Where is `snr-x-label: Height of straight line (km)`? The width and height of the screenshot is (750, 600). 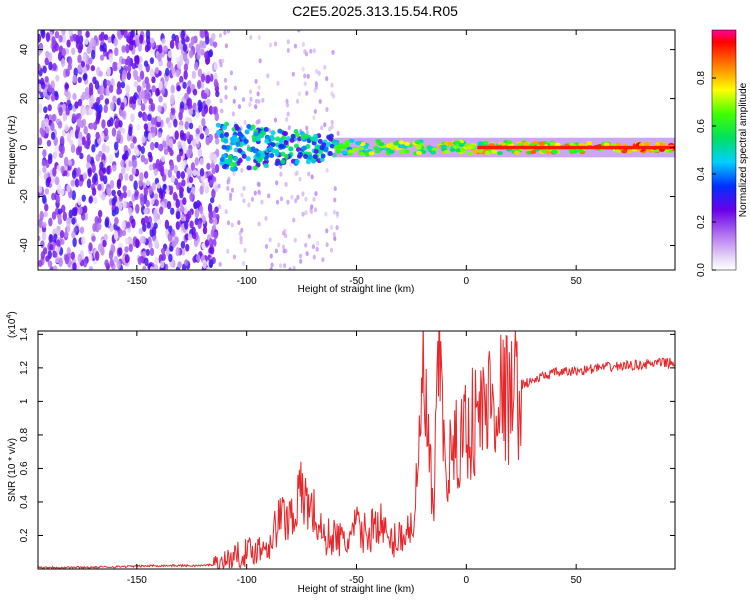
snr-x-label: Height of straight line (km) is located at coordinates (356, 589).